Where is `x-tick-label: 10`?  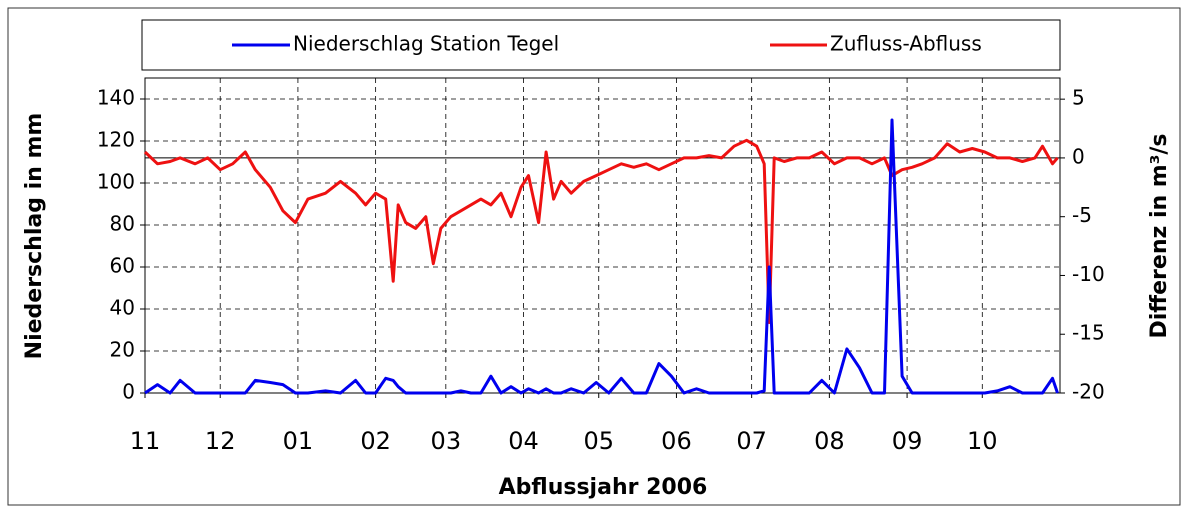
x-tick-label: 10 is located at coordinates (982, 441).